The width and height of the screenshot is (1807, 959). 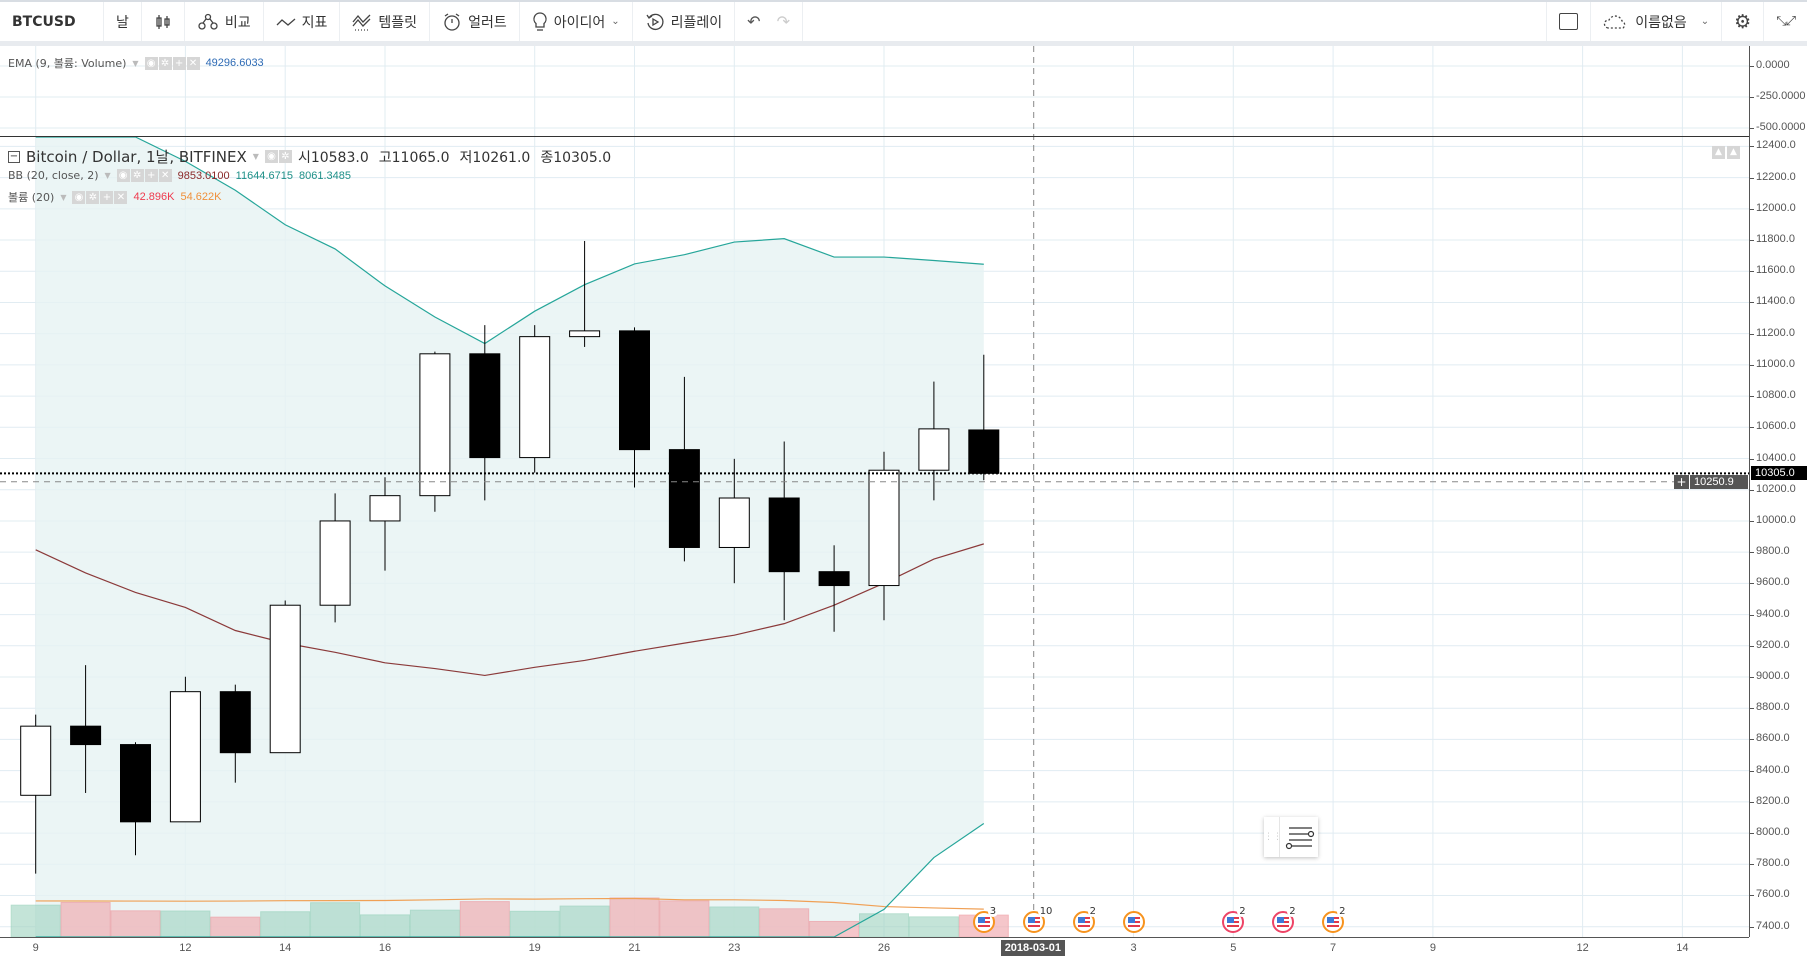 I want to click on time-tick-label: 19, so click(x=534, y=948).